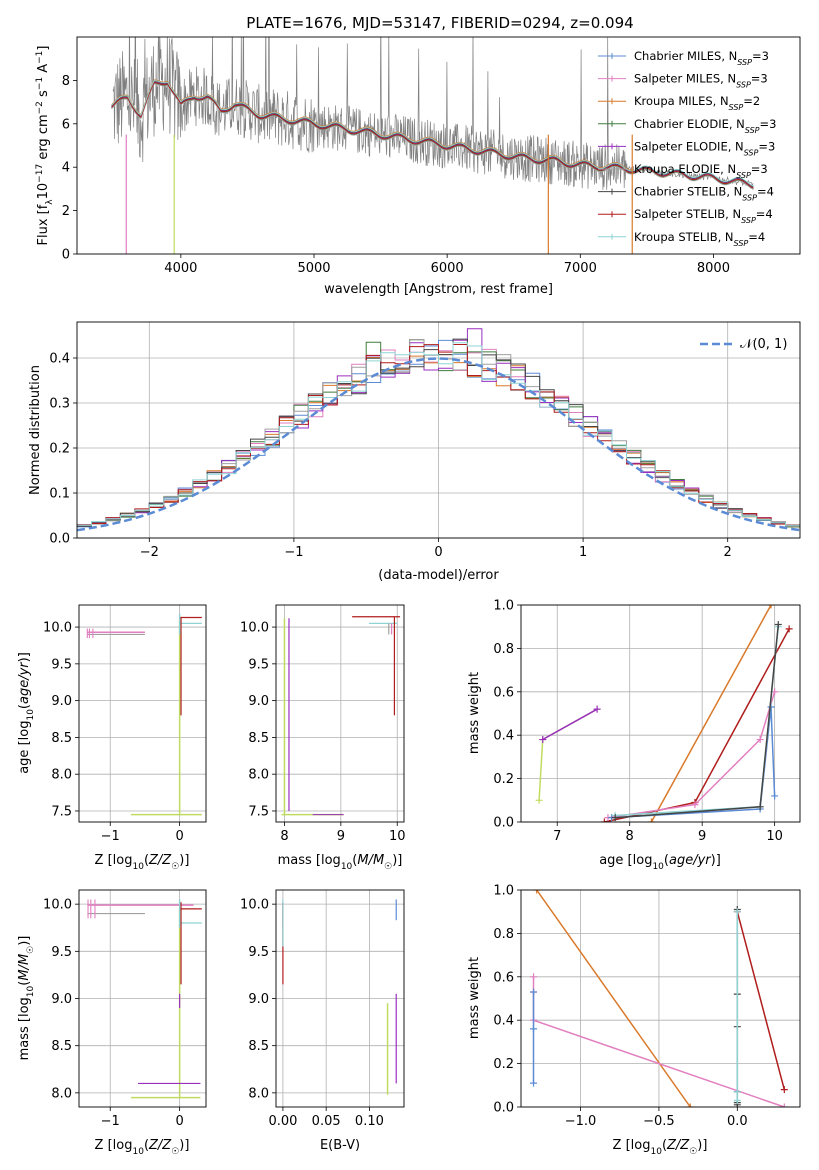  I want to click on y-axis-label: Normed distribution, so click(35, 430).